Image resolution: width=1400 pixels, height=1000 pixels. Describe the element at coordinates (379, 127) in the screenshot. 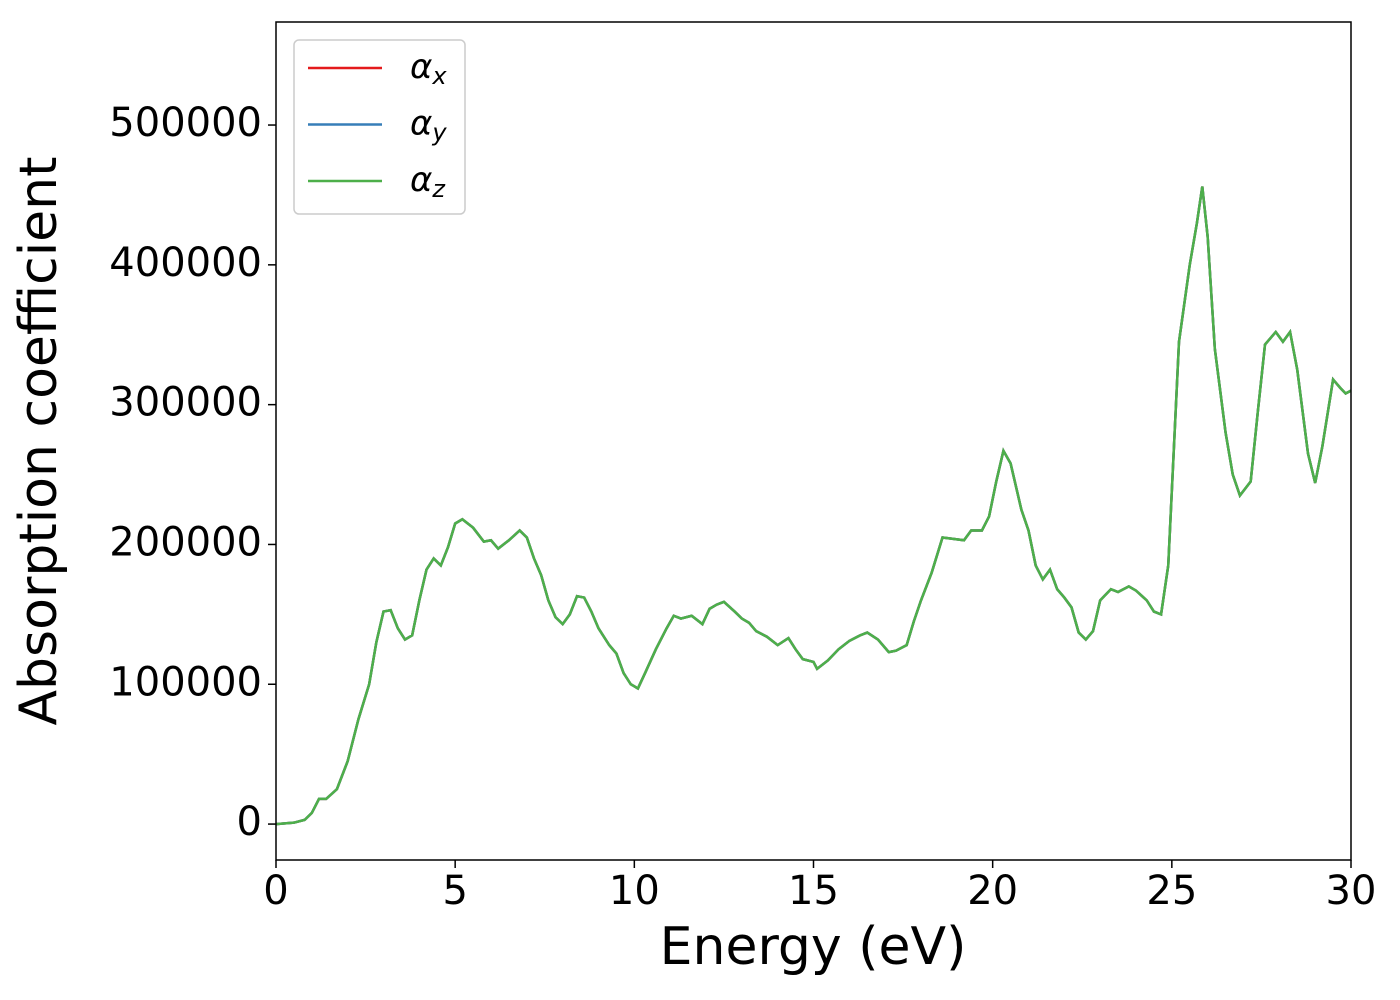

I see `legend-box` at that location.